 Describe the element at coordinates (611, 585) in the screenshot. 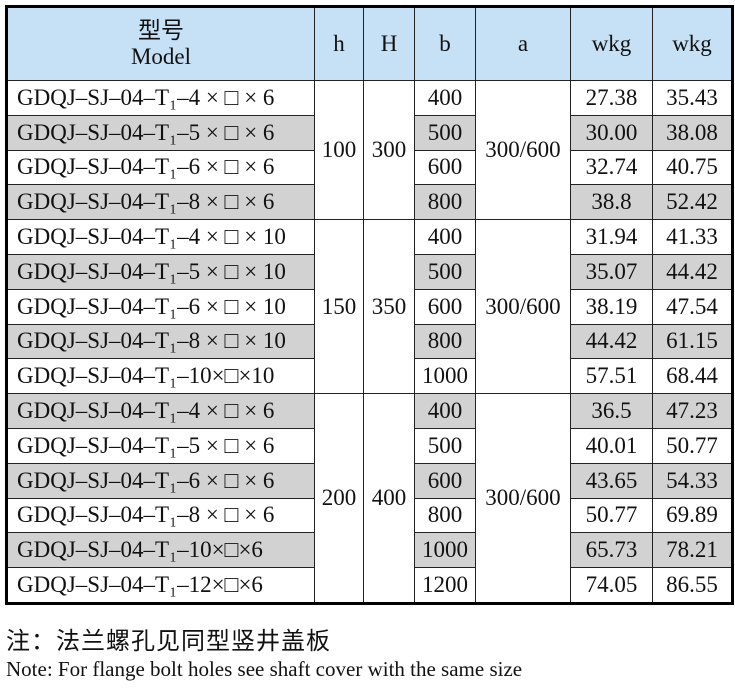

I see `wkg-1-cell: 74.05` at that location.